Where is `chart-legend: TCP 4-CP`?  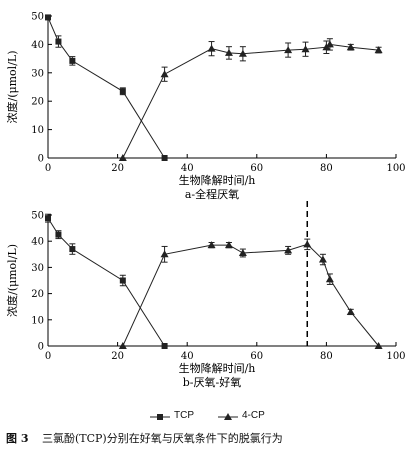
chart-legend: TCP 4-CP is located at coordinates (238, 417).